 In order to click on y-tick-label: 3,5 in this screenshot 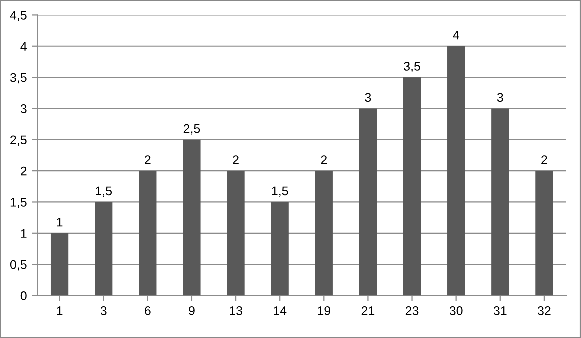, I will do `click(18, 78)`.